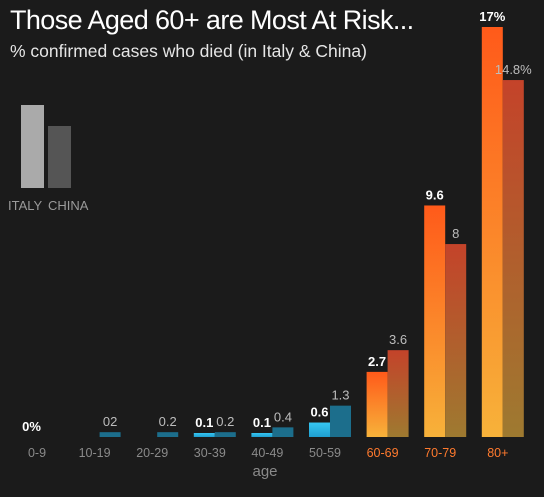 Image resolution: width=544 pixels, height=497 pixels. What do you see at coordinates (283, 416) in the screenshot?
I see `value-label-china-40-49: 0.4` at bounding box center [283, 416].